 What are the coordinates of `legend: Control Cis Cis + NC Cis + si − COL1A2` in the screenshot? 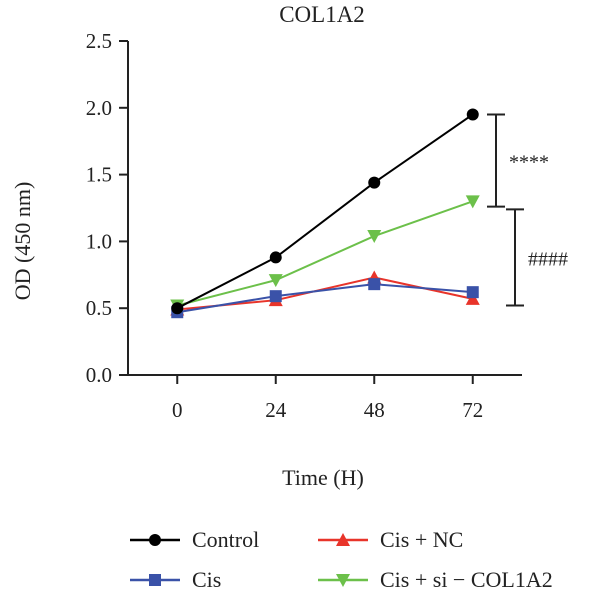 It's located at (341, 559).